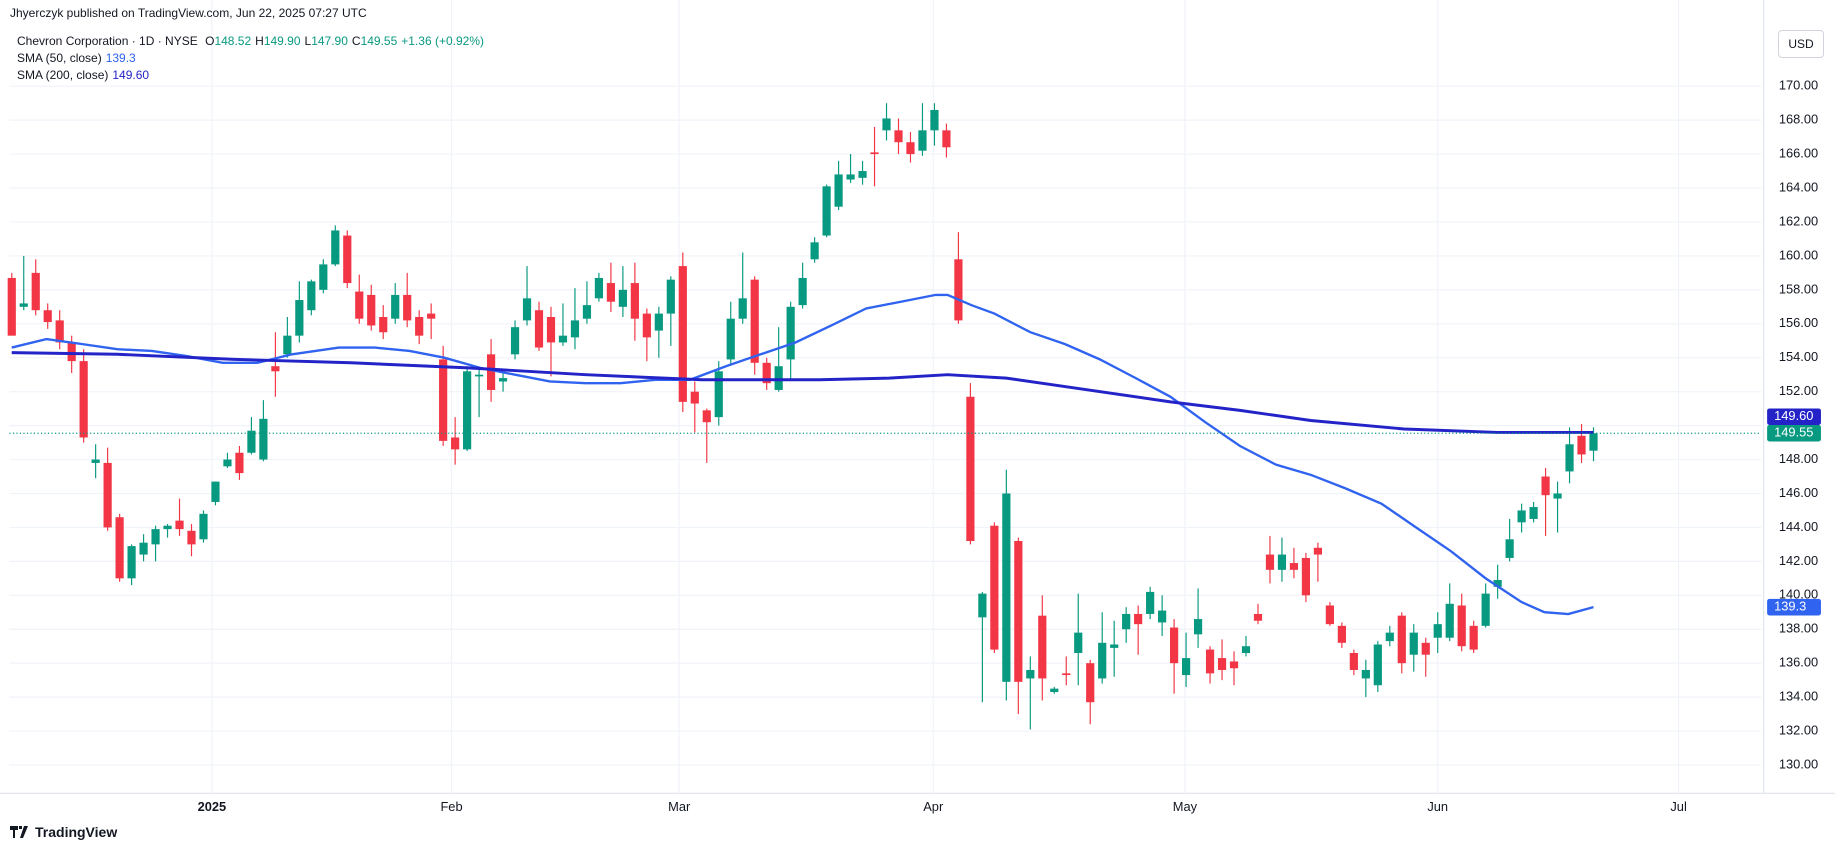 Image resolution: width=1835 pixels, height=850 pixels. Describe the element at coordinates (1798, 458) in the screenshot. I see `y-tick-label: 148.00` at that location.